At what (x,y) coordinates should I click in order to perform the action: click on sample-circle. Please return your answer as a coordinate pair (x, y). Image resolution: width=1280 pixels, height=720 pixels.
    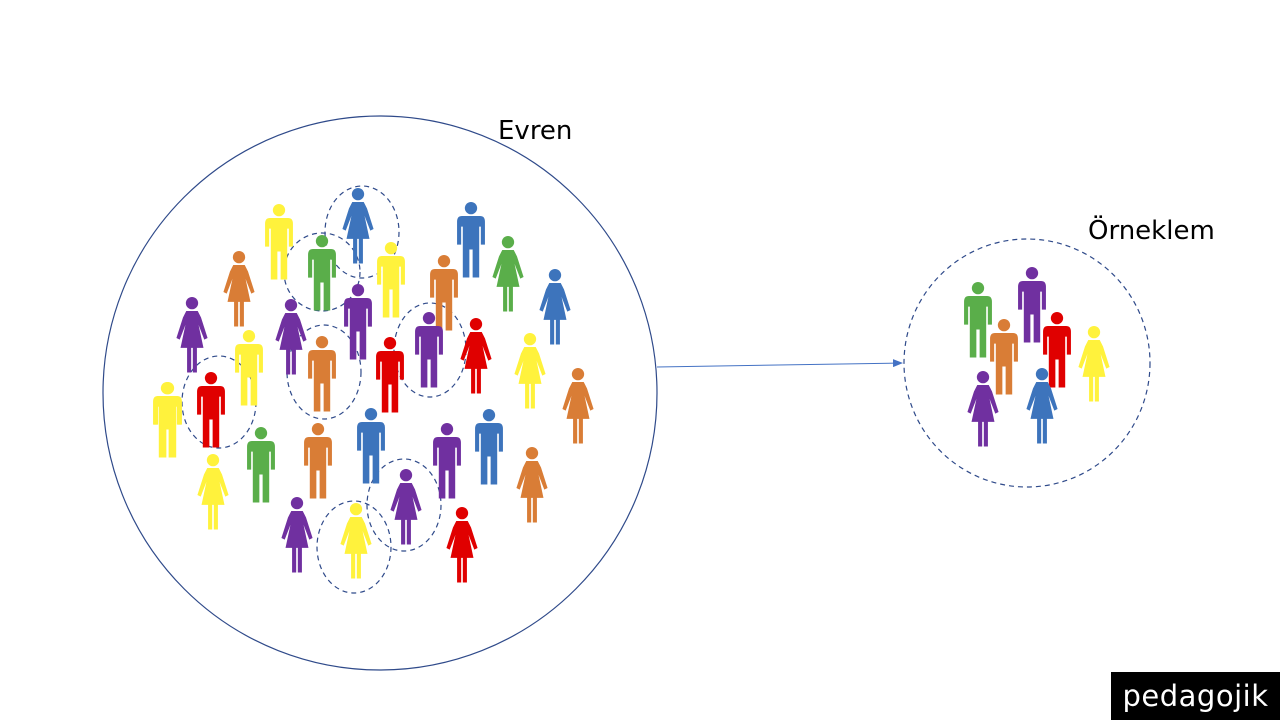
    Looking at the image, I should click on (1027, 363).